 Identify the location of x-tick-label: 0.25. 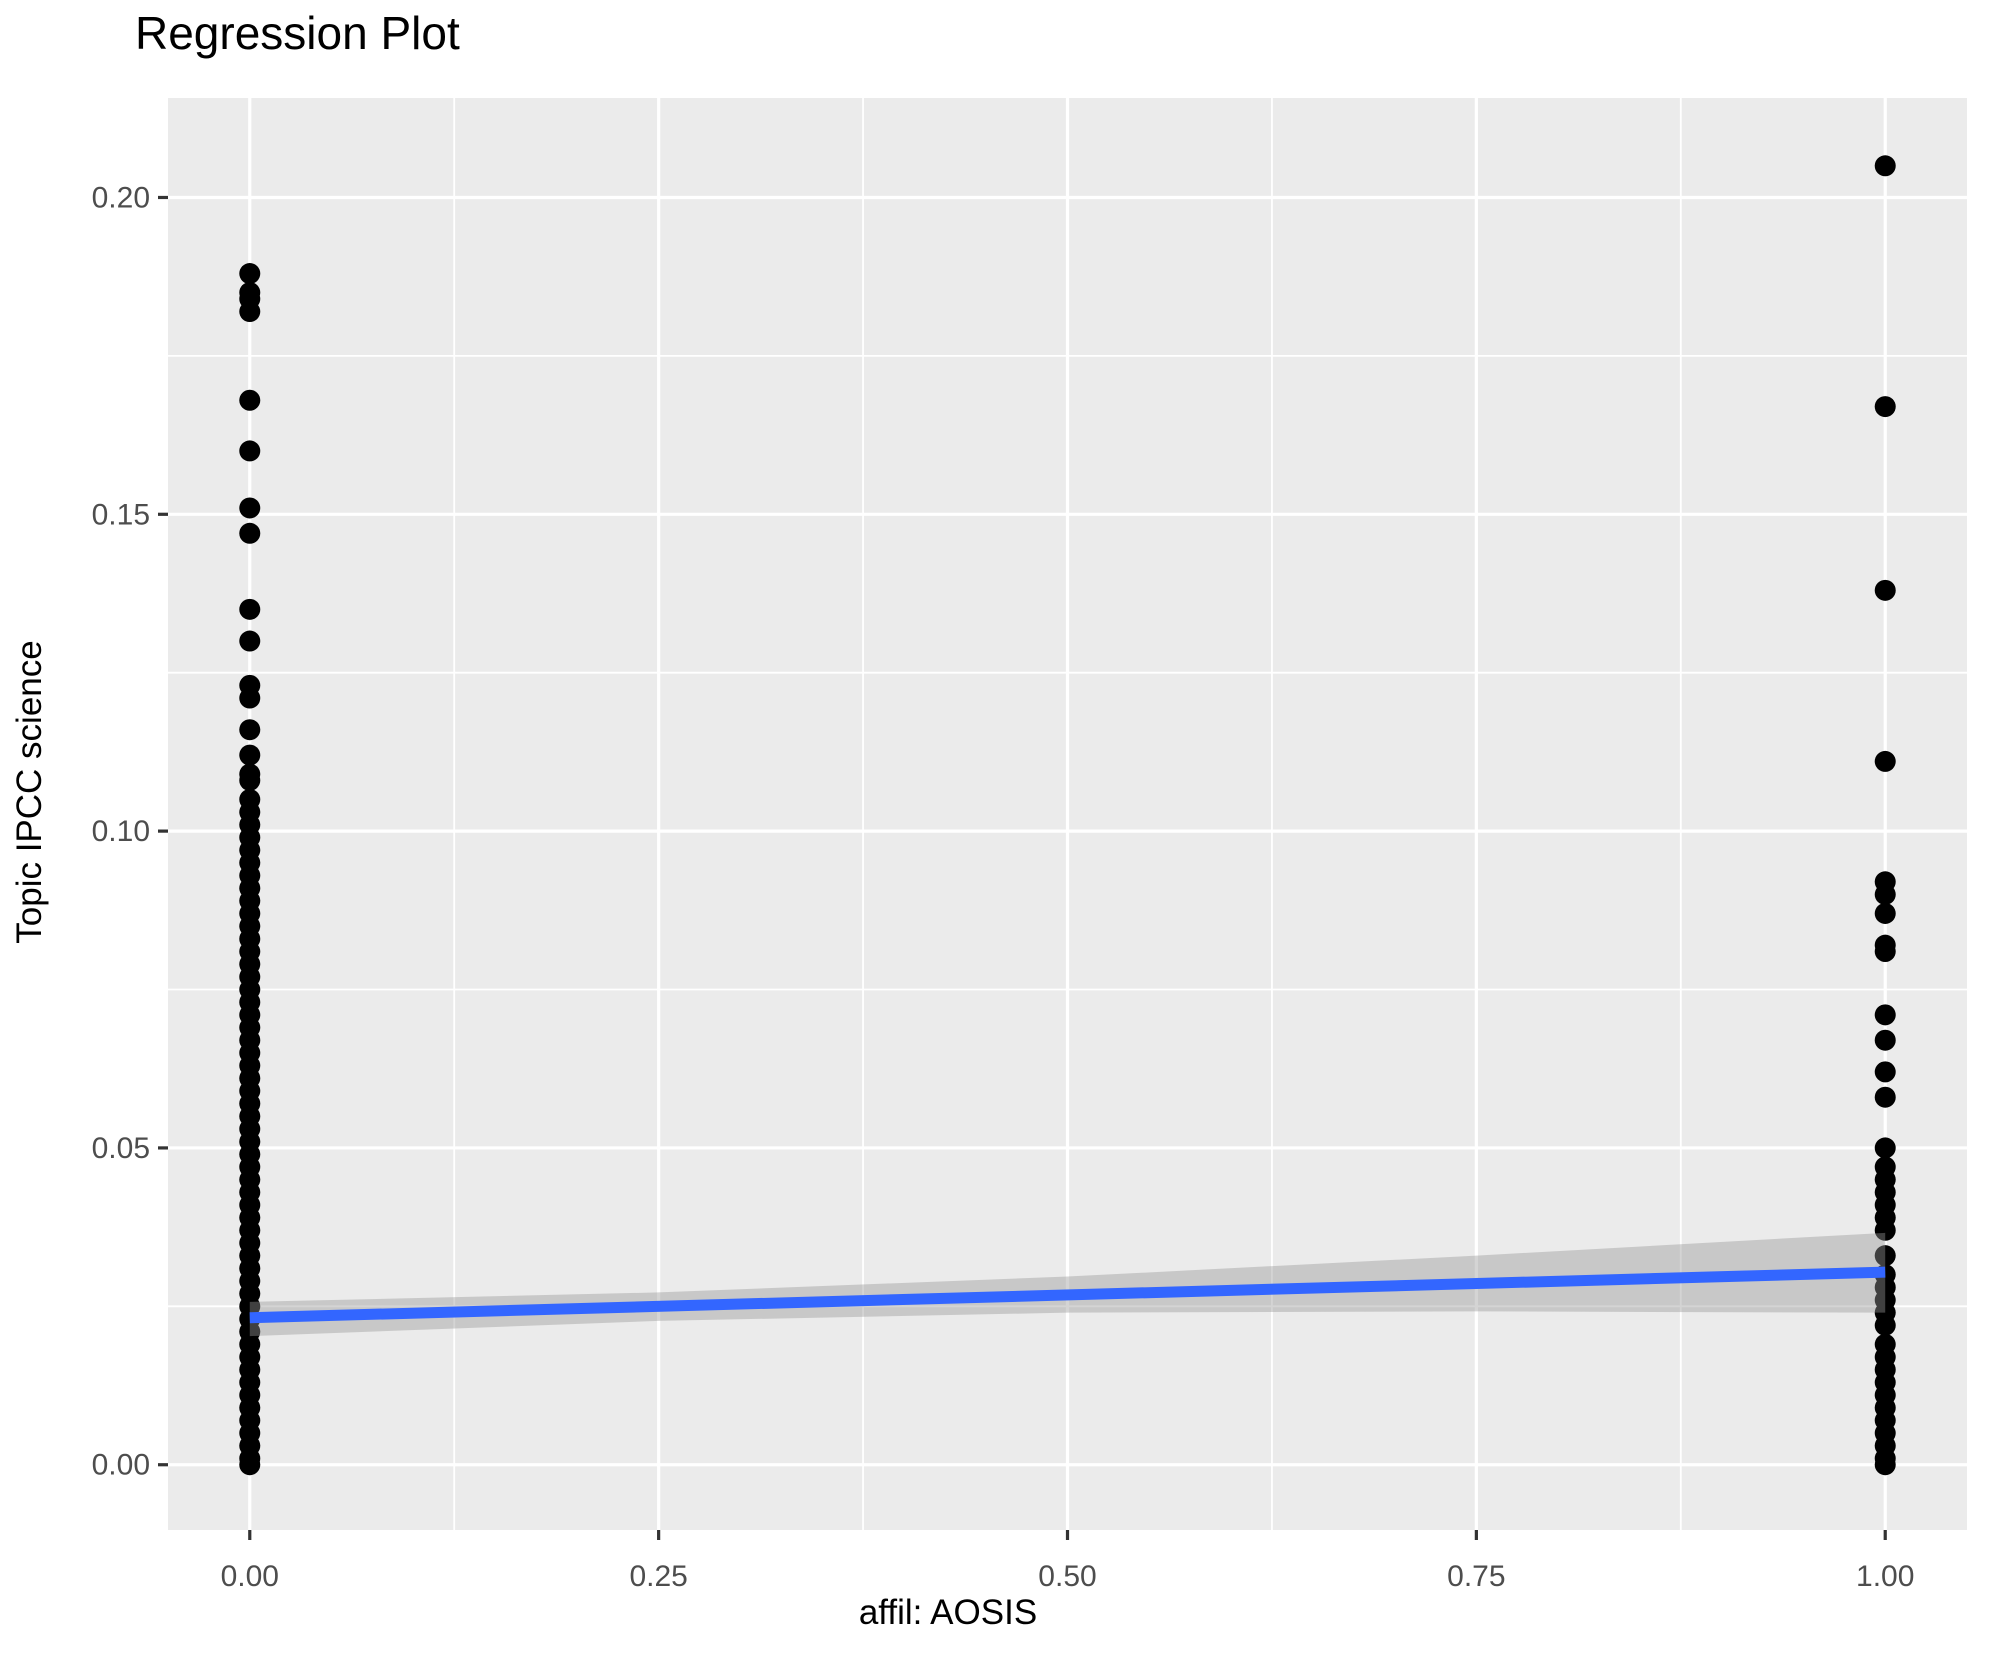
(658, 1576).